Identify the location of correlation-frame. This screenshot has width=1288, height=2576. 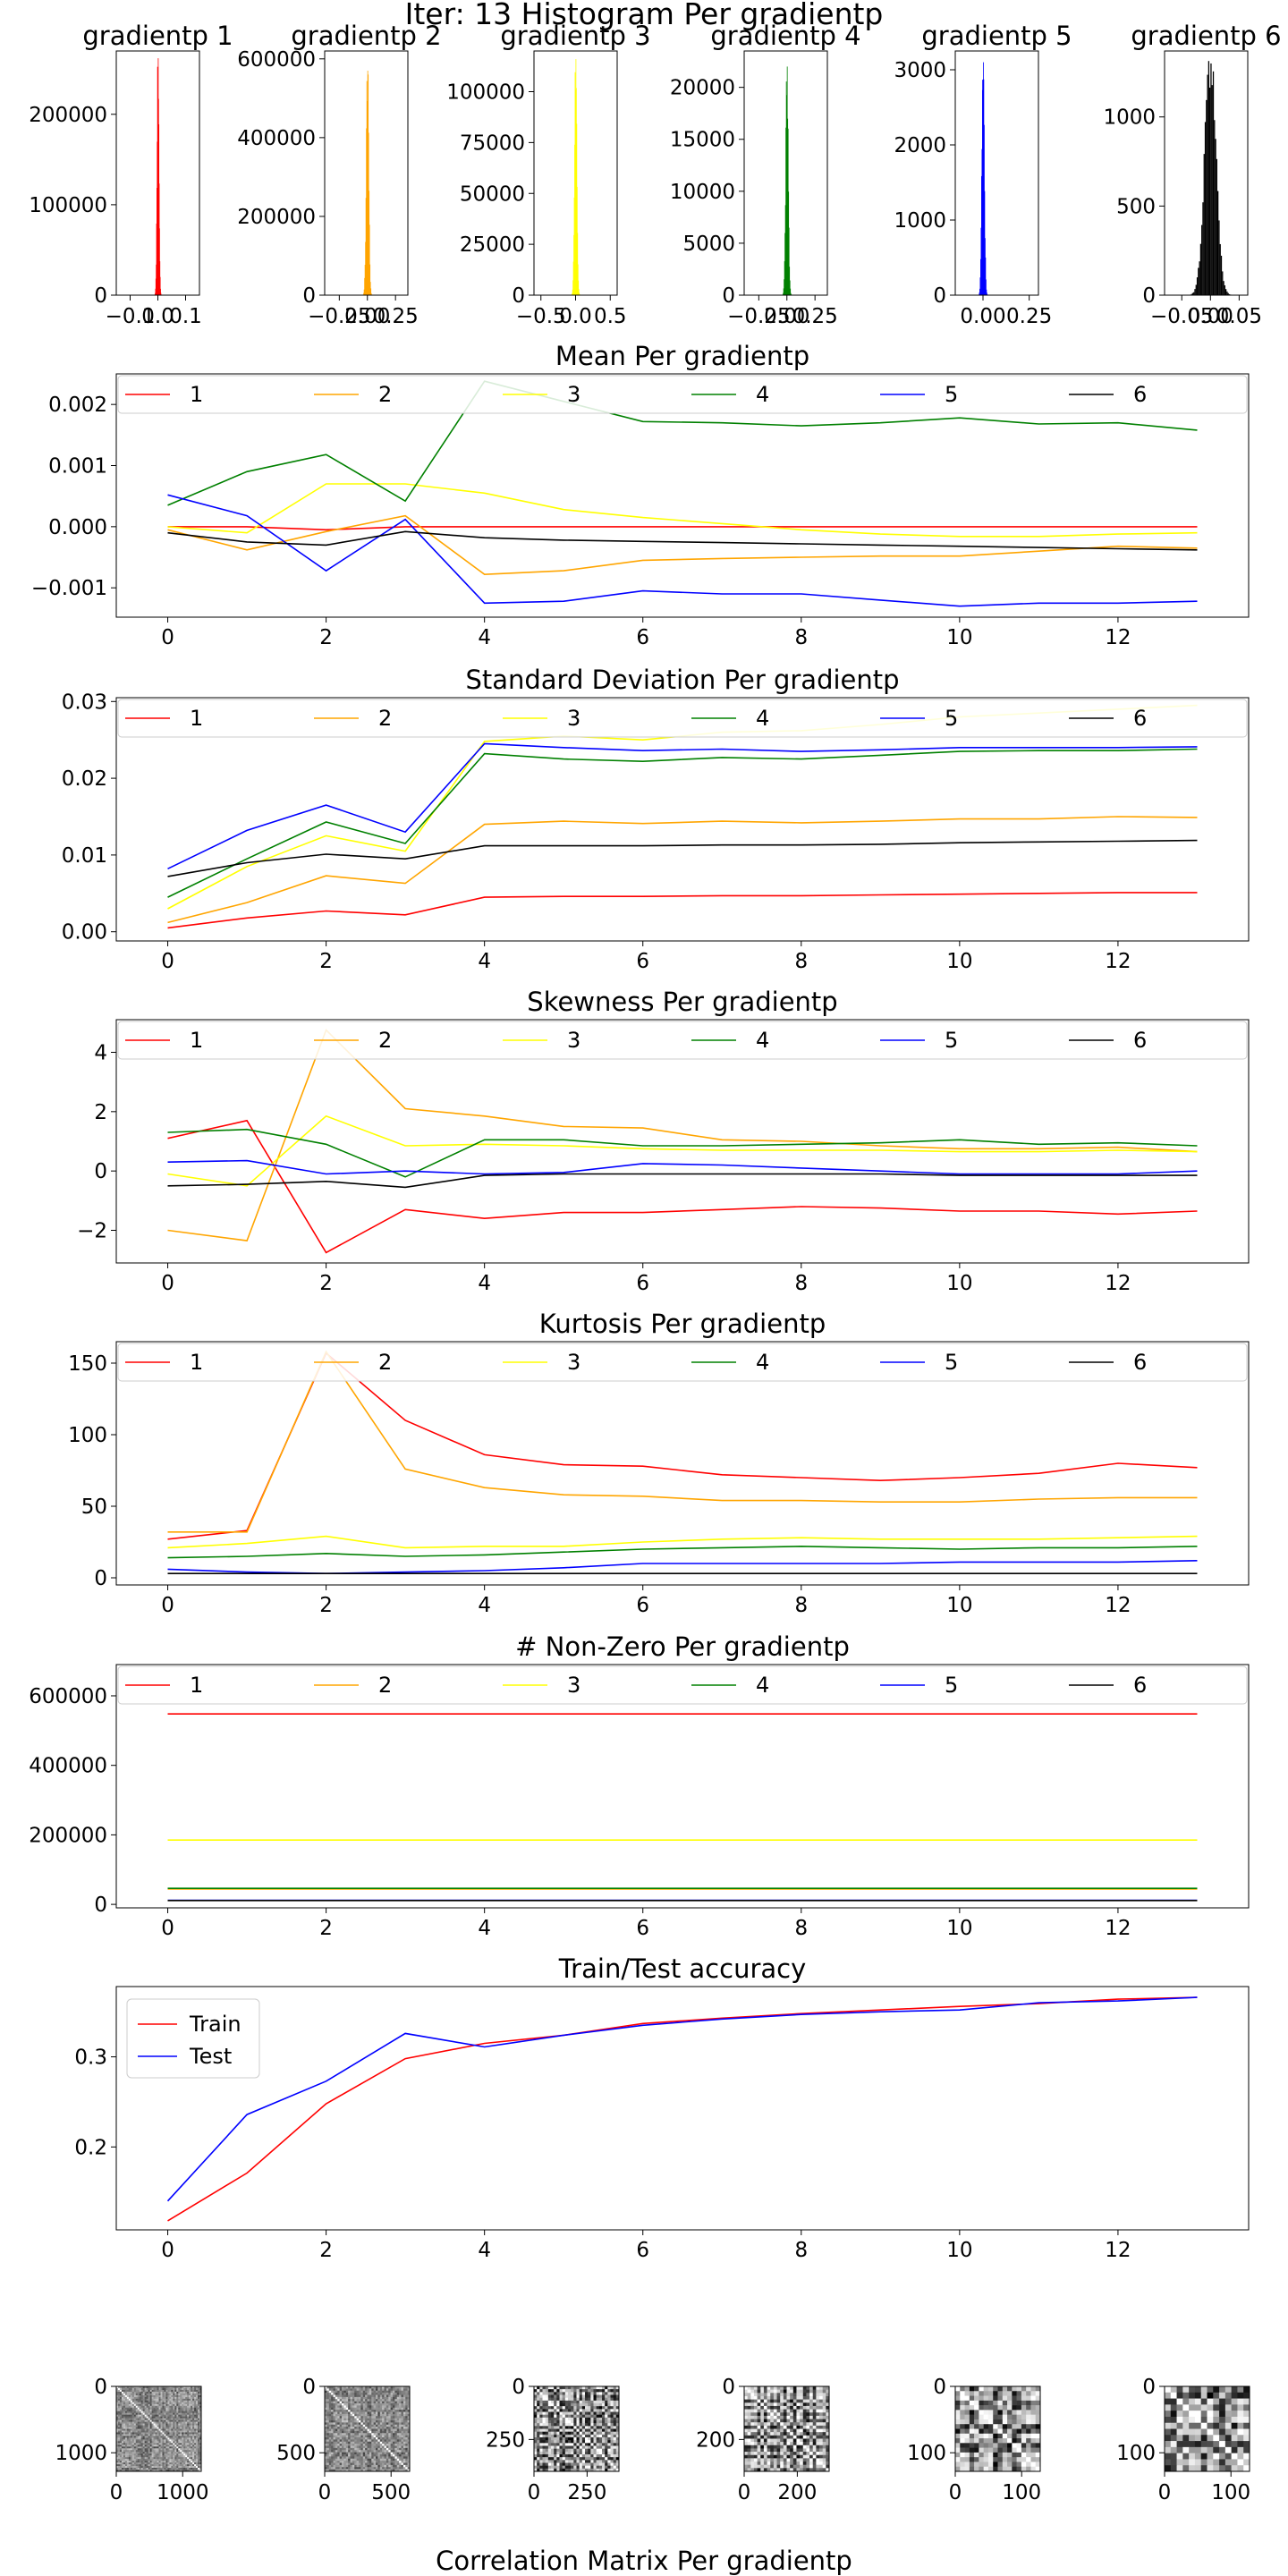
(367, 2428).